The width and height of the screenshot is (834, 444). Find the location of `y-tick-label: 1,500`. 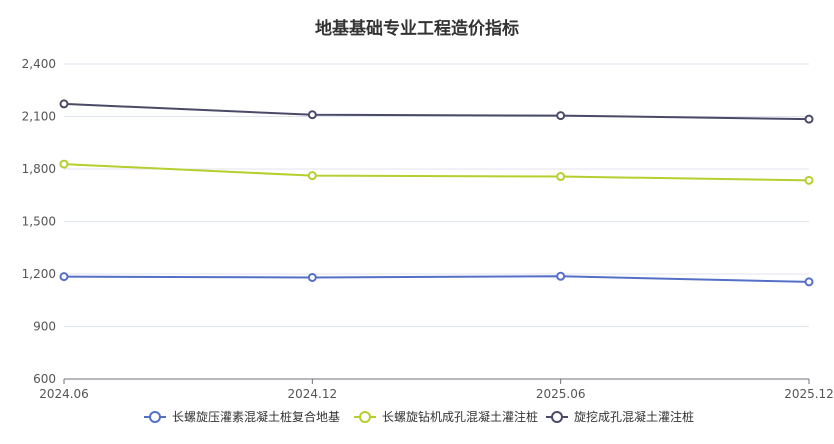

y-tick-label: 1,500 is located at coordinates (39, 222).